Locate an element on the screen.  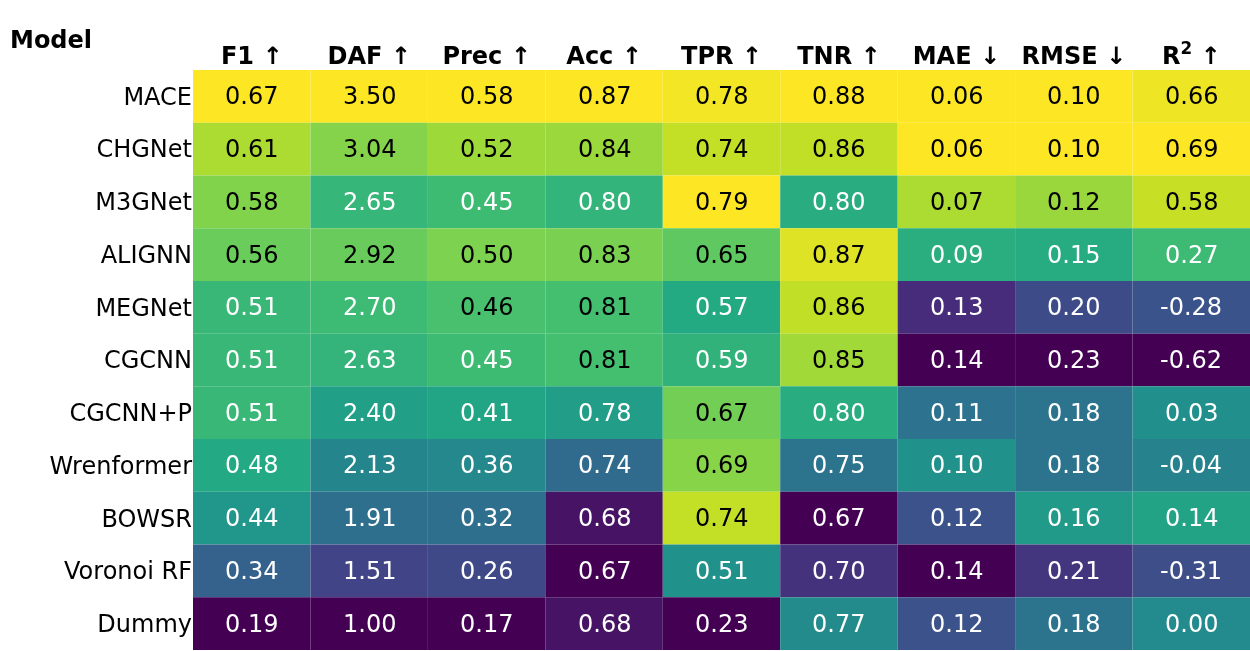
data-label: 0.27 is located at coordinates (1192, 255).